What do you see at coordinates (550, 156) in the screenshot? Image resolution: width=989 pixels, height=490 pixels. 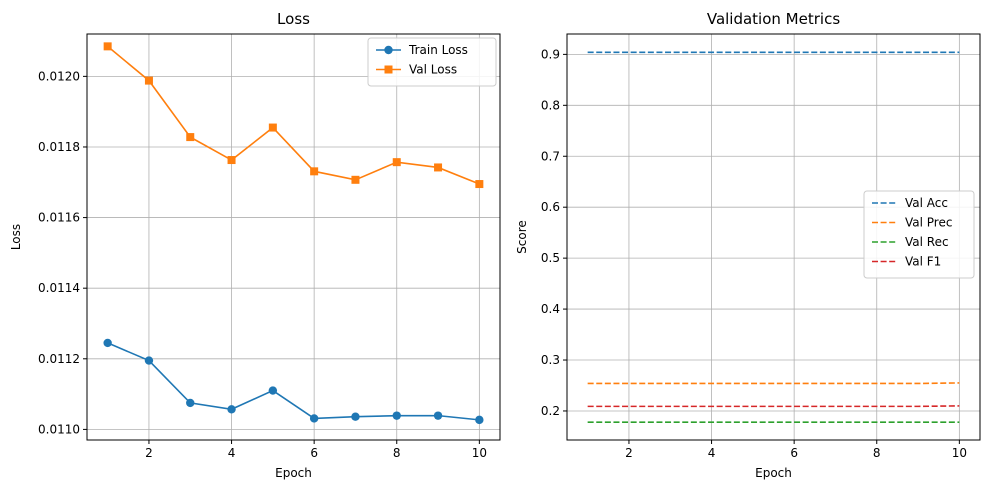 I see `y-tick-label: 0.7` at bounding box center [550, 156].